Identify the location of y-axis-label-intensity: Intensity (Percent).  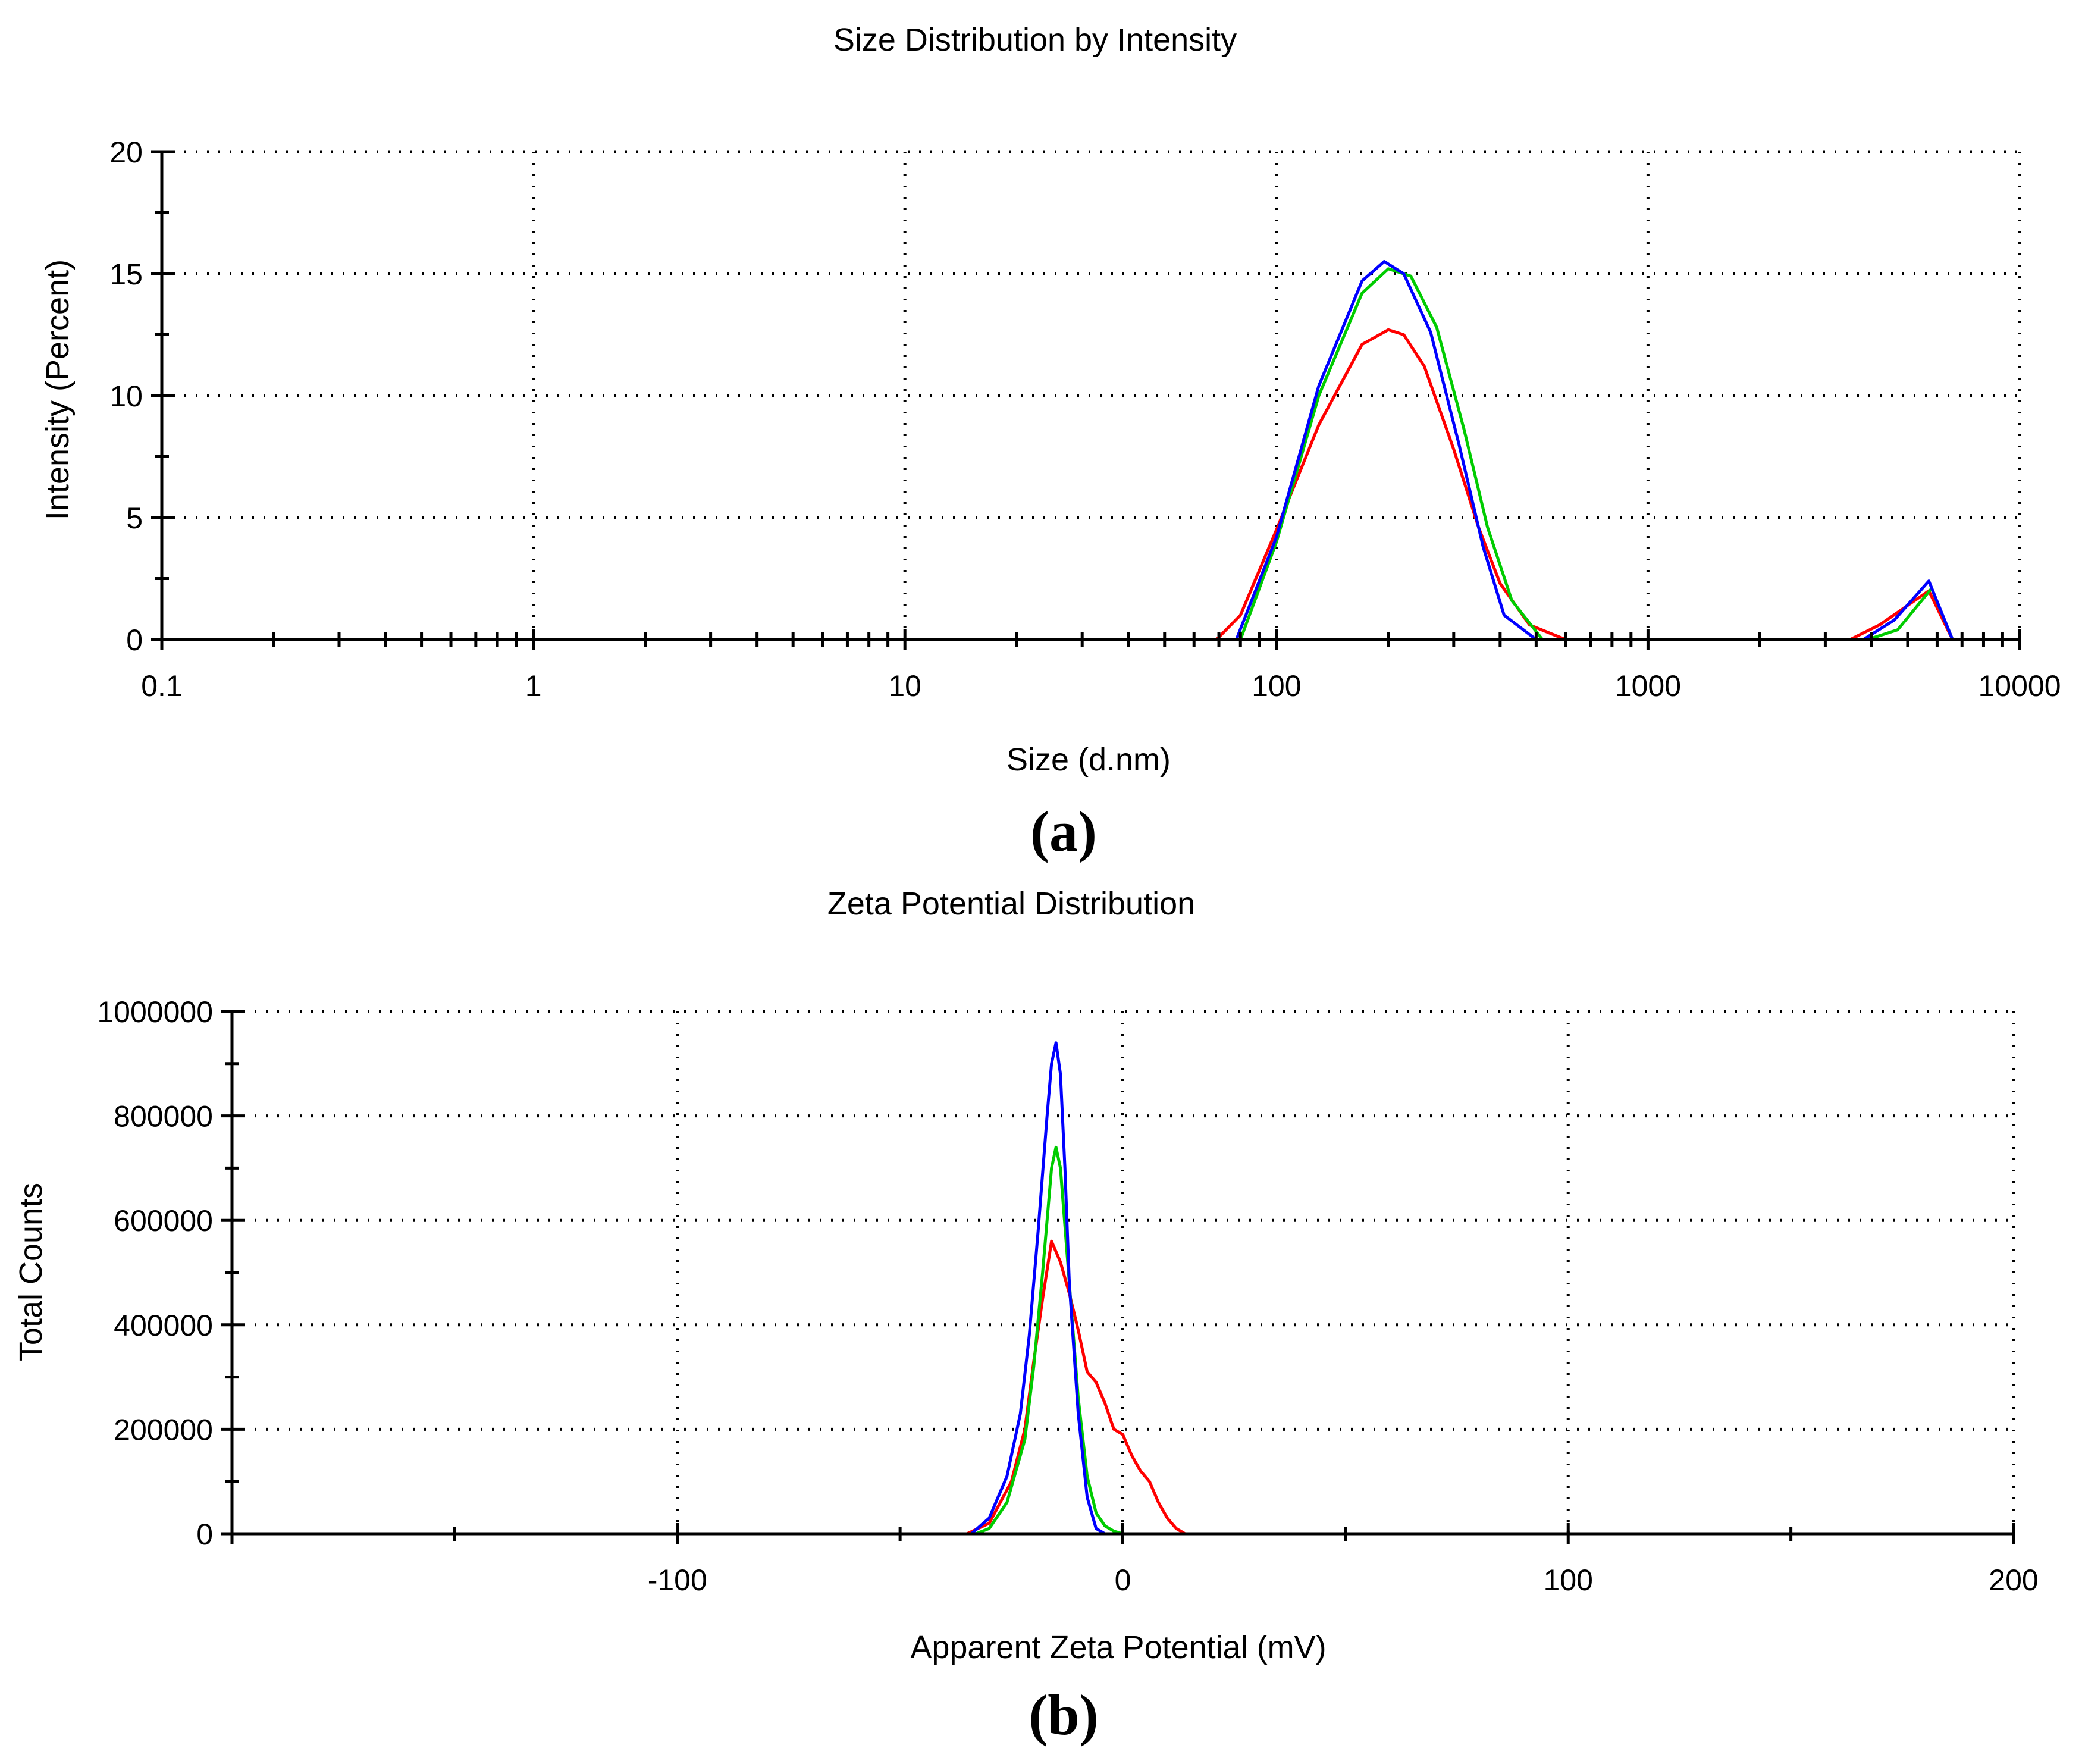
(58, 389).